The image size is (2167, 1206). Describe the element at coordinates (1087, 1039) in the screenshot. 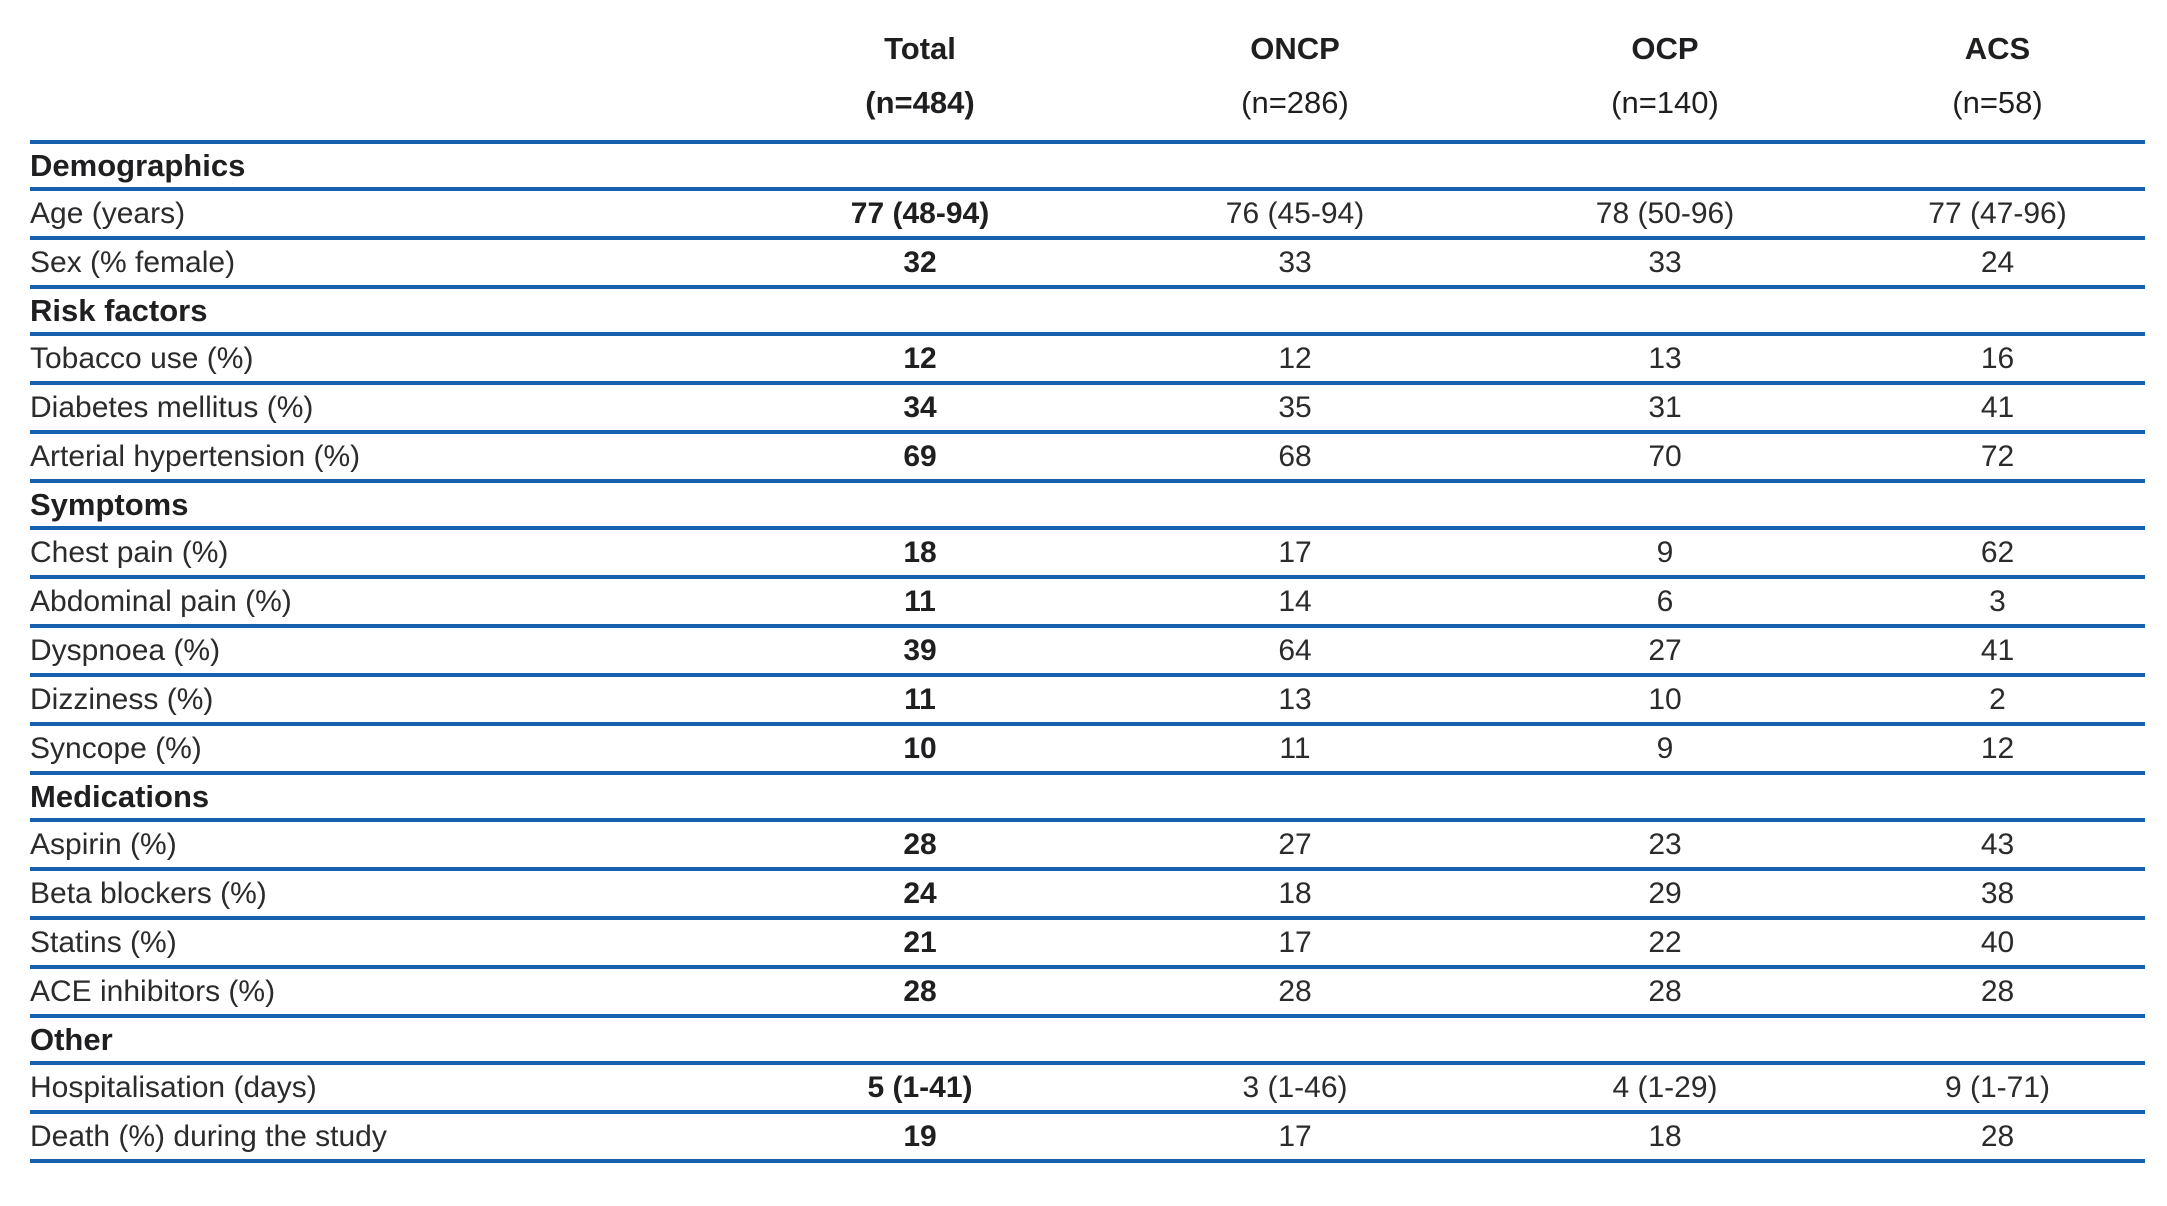

I see `section-row: Other` at that location.